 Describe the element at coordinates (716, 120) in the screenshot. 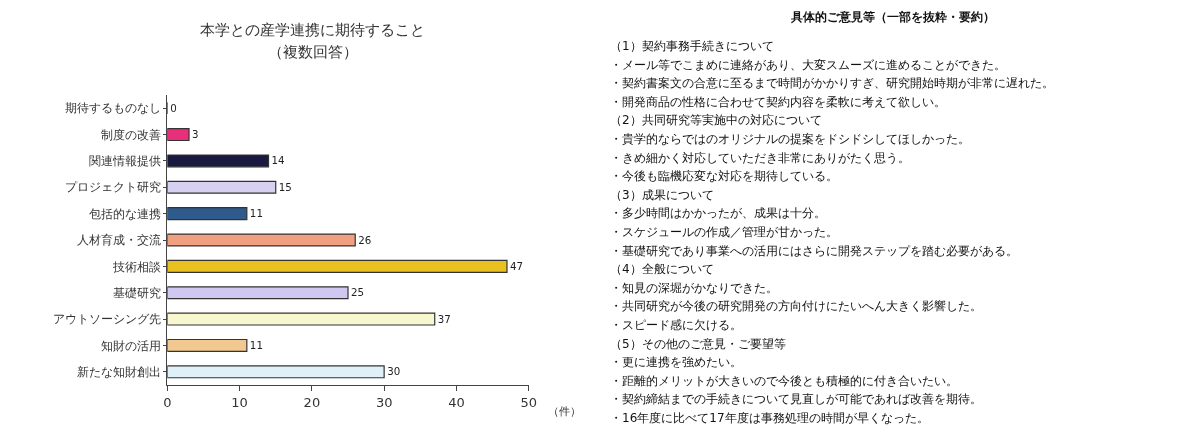

I see `text: （2）共同研究等実施中の対応について` at that location.